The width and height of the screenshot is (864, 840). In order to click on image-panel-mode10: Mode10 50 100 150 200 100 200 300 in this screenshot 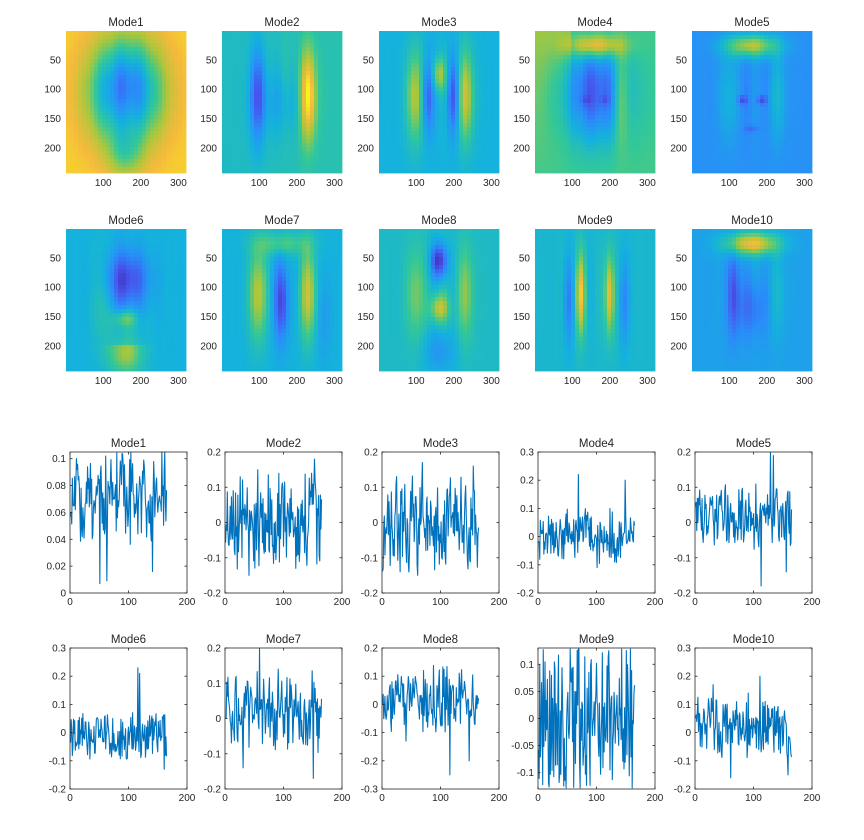, I will do `click(741, 301)`.